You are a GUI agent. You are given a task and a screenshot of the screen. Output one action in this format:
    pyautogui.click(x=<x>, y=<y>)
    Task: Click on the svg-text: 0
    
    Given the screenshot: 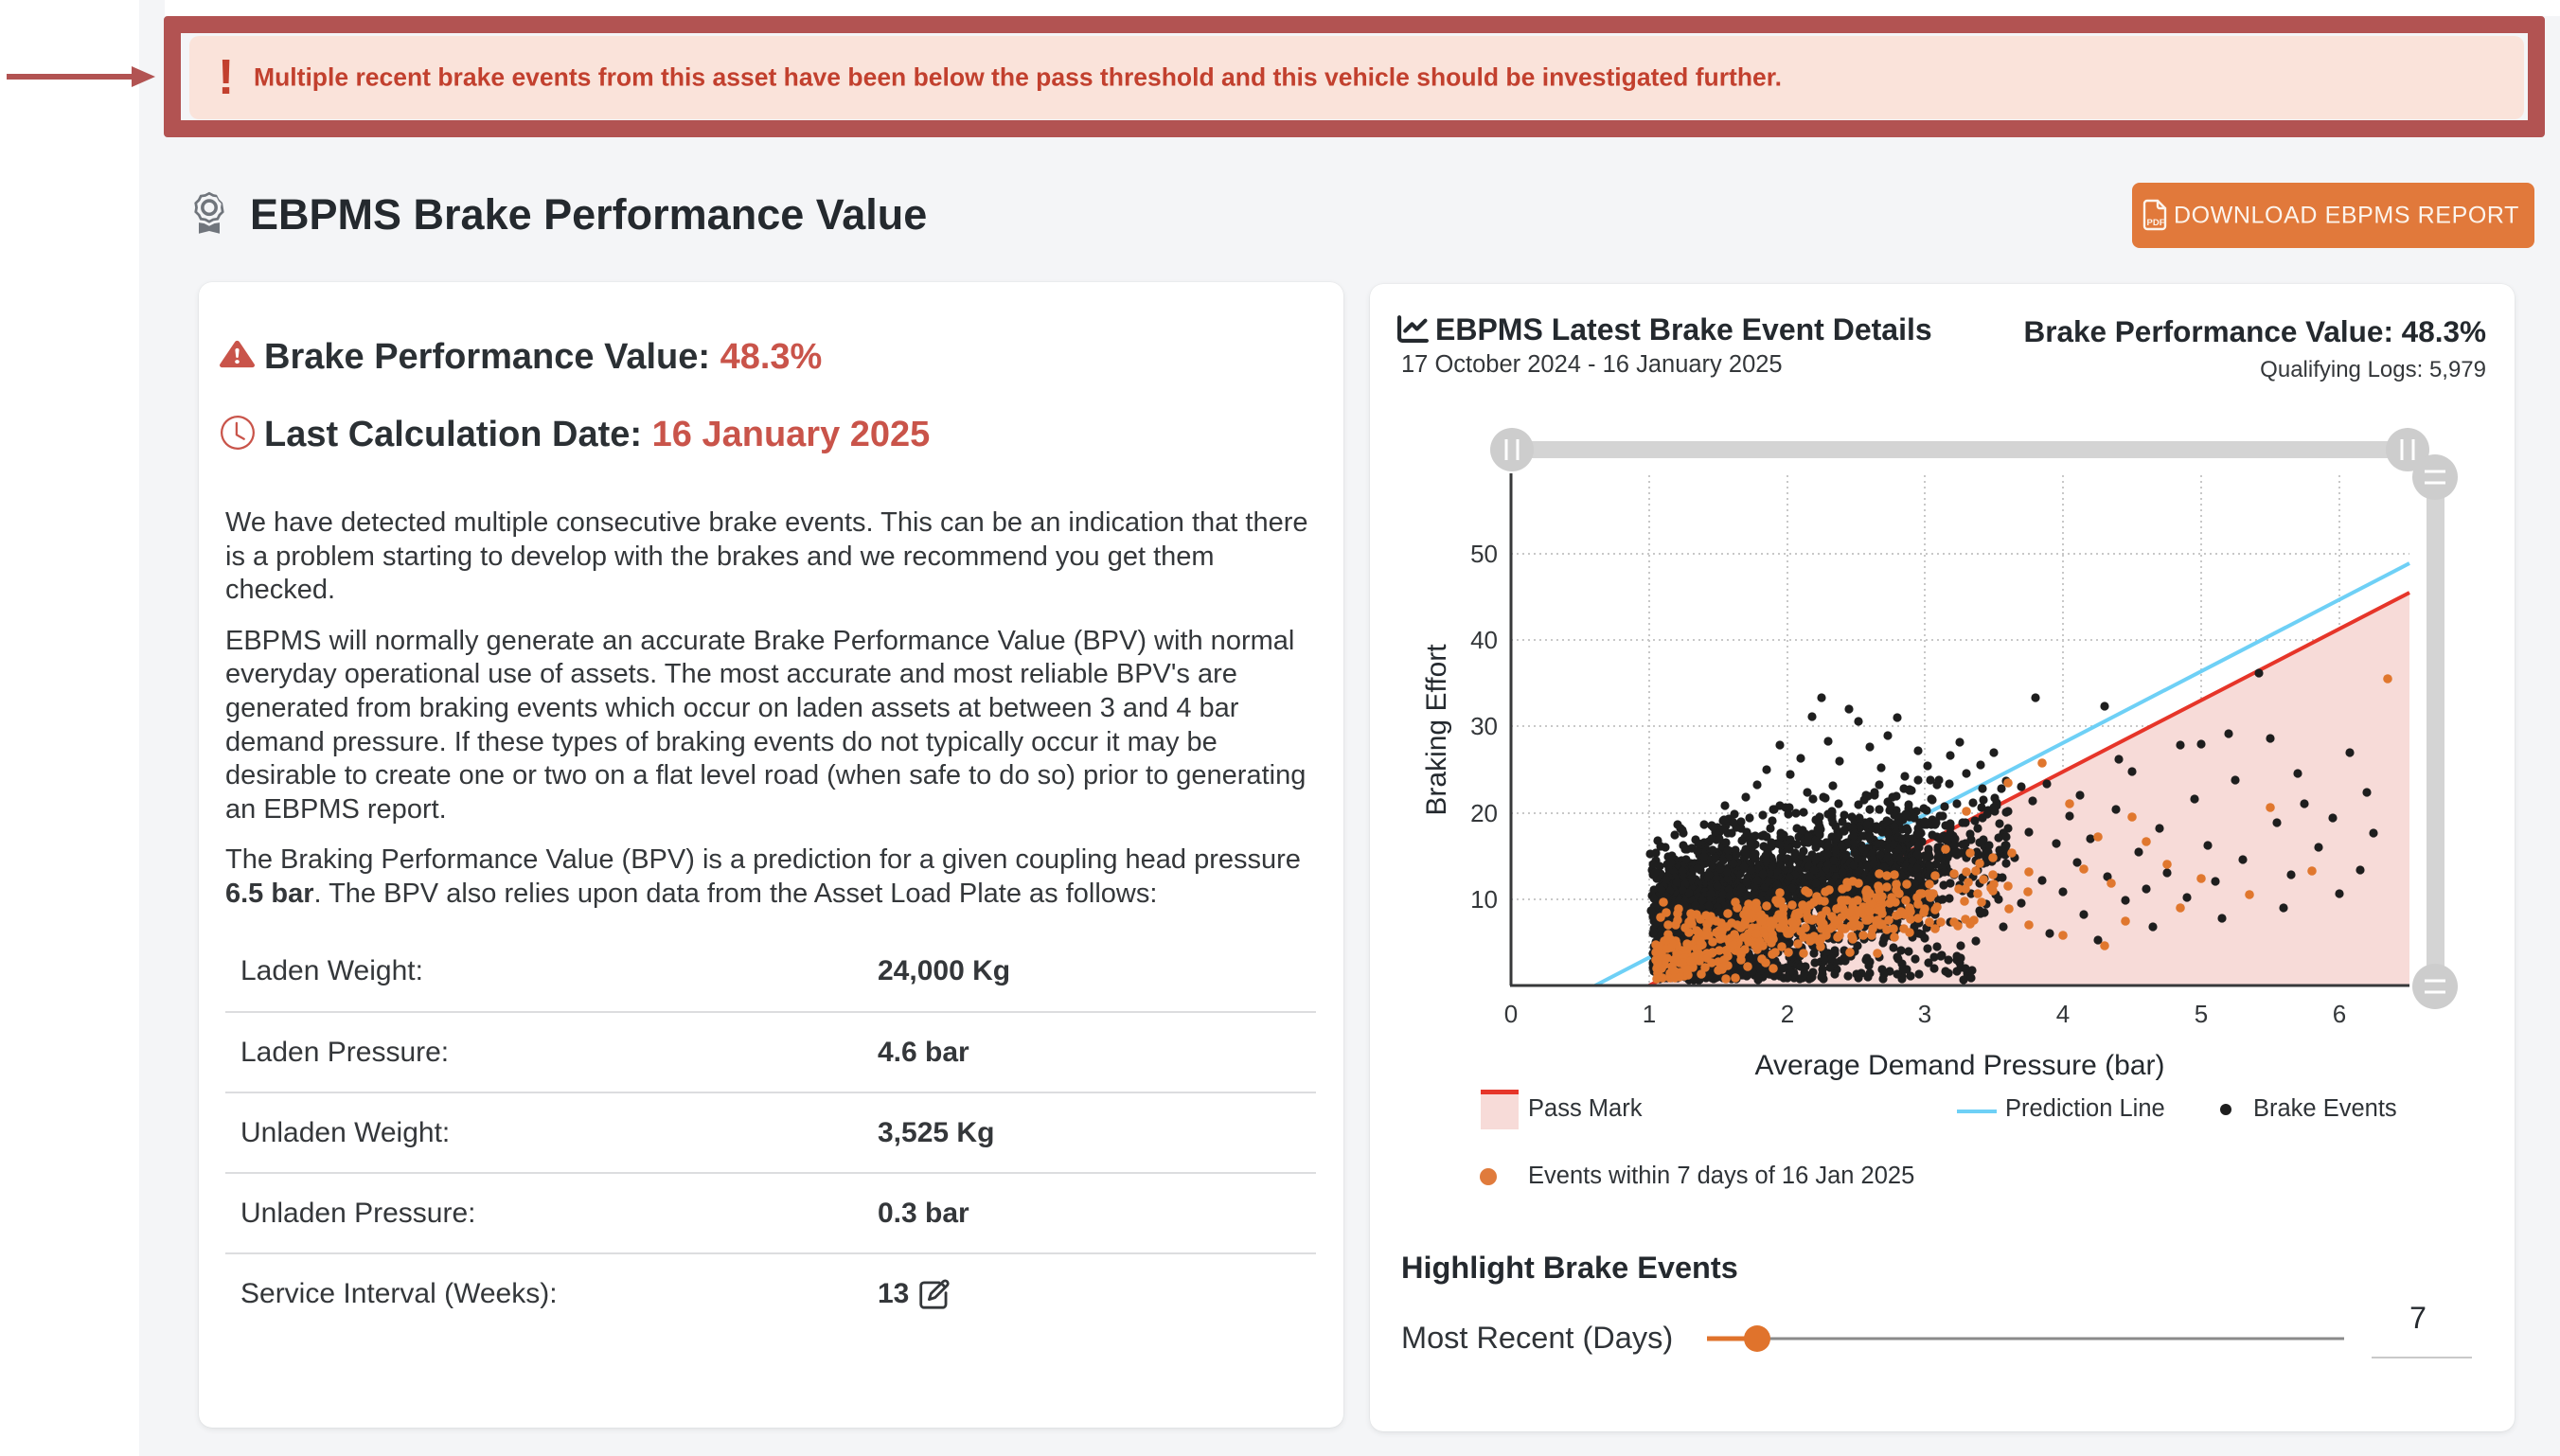 What is the action you would take?
    pyautogui.click(x=1511, y=1014)
    